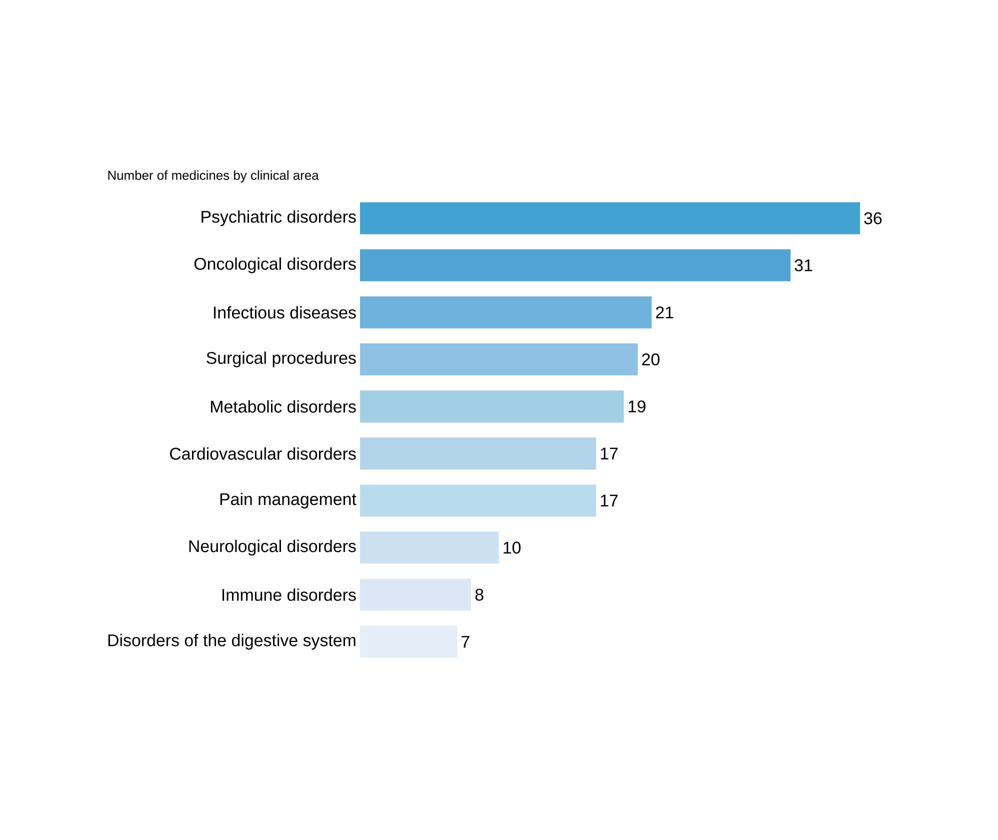 Image resolution: width=998 pixels, height=840 pixels. Describe the element at coordinates (665, 312) in the screenshot. I see `data-label: 21` at that location.